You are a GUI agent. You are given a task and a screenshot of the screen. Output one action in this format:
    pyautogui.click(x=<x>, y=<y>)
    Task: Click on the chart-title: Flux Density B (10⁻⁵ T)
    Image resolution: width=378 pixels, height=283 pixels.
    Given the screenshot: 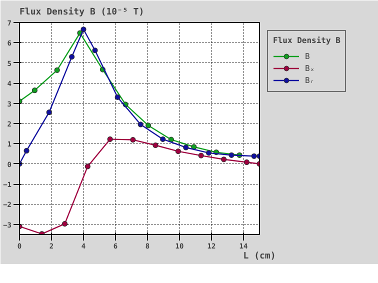 What is the action you would take?
    pyautogui.click(x=82, y=12)
    